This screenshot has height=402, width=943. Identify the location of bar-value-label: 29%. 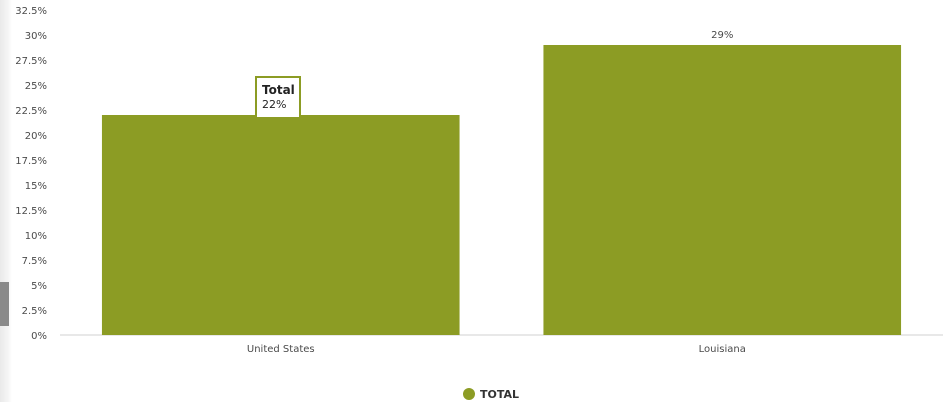
(722, 35).